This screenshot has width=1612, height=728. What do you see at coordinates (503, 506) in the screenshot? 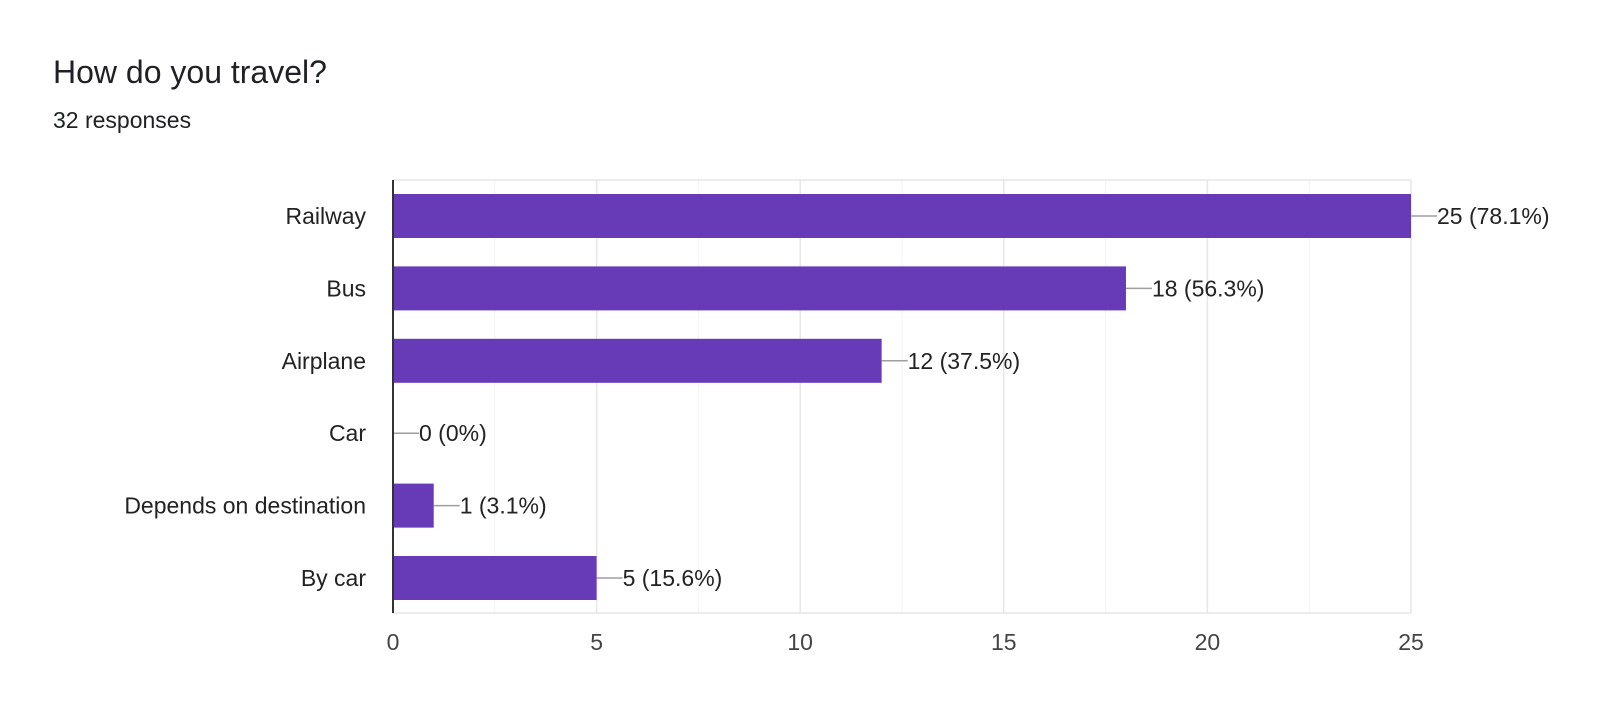
I see `data-label: 1 (3.1%)` at bounding box center [503, 506].